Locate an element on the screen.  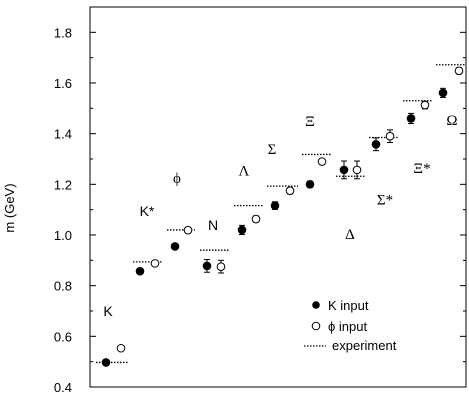
category-label: Ξ* is located at coordinates (421, 169).